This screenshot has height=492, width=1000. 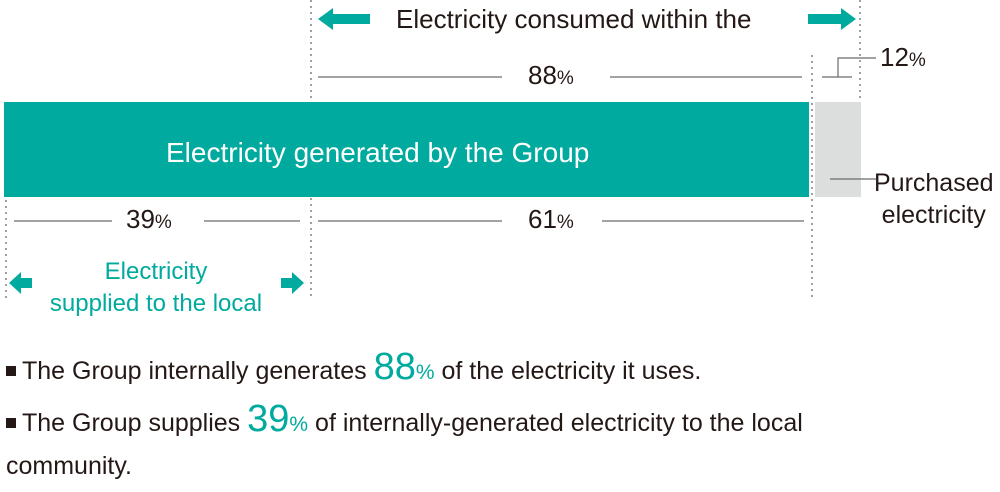 I want to click on local-unit: %, so click(x=163, y=222).